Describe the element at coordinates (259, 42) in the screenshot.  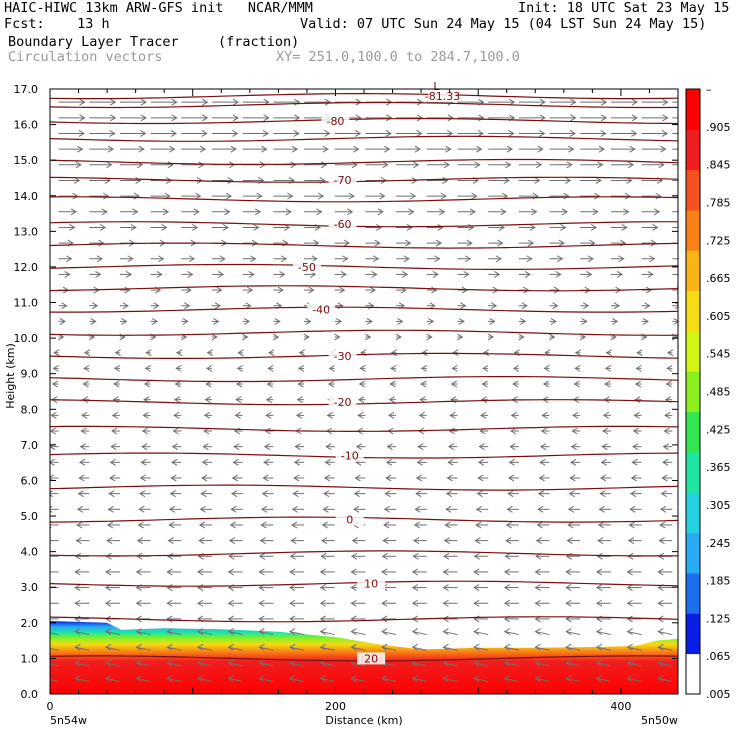
I see `field-units: (fraction)` at that location.